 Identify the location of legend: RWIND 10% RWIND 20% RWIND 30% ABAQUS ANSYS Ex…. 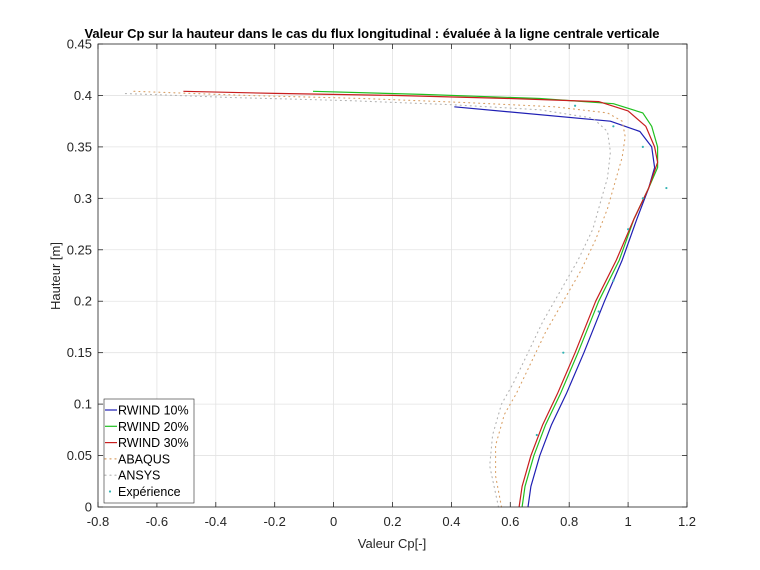
(149, 451).